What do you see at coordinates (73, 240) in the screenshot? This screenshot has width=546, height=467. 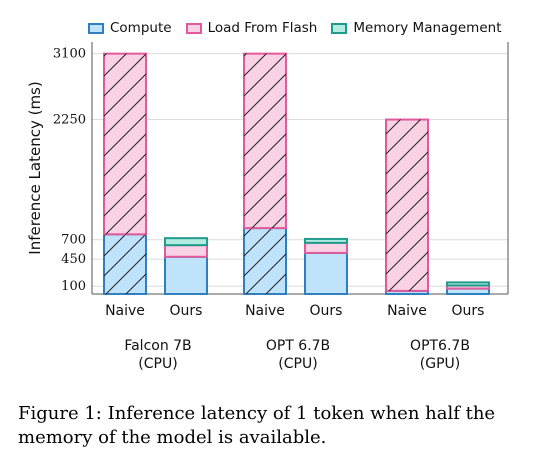 I see `y-tick-label: 700` at bounding box center [73, 240].